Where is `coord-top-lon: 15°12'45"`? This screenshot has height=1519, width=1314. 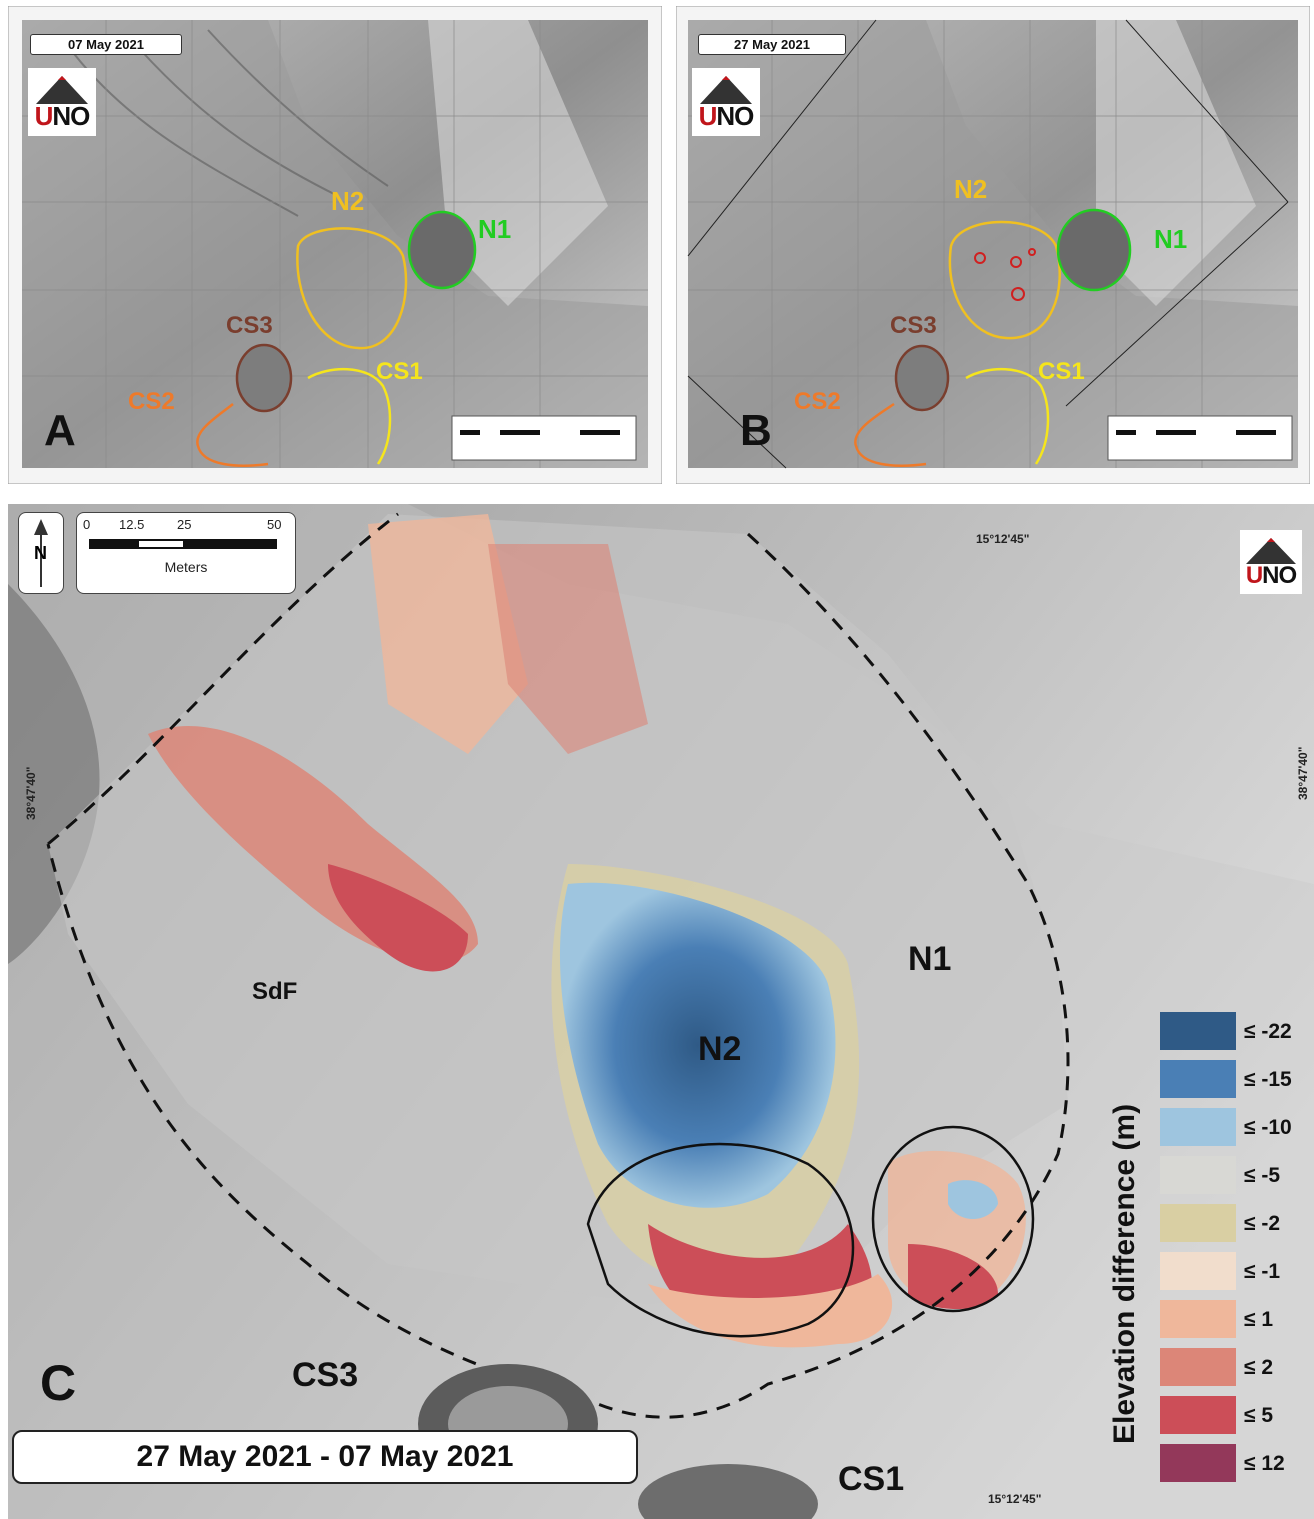
coord-top-lon: 15°12'45" is located at coordinates (1003, 539).